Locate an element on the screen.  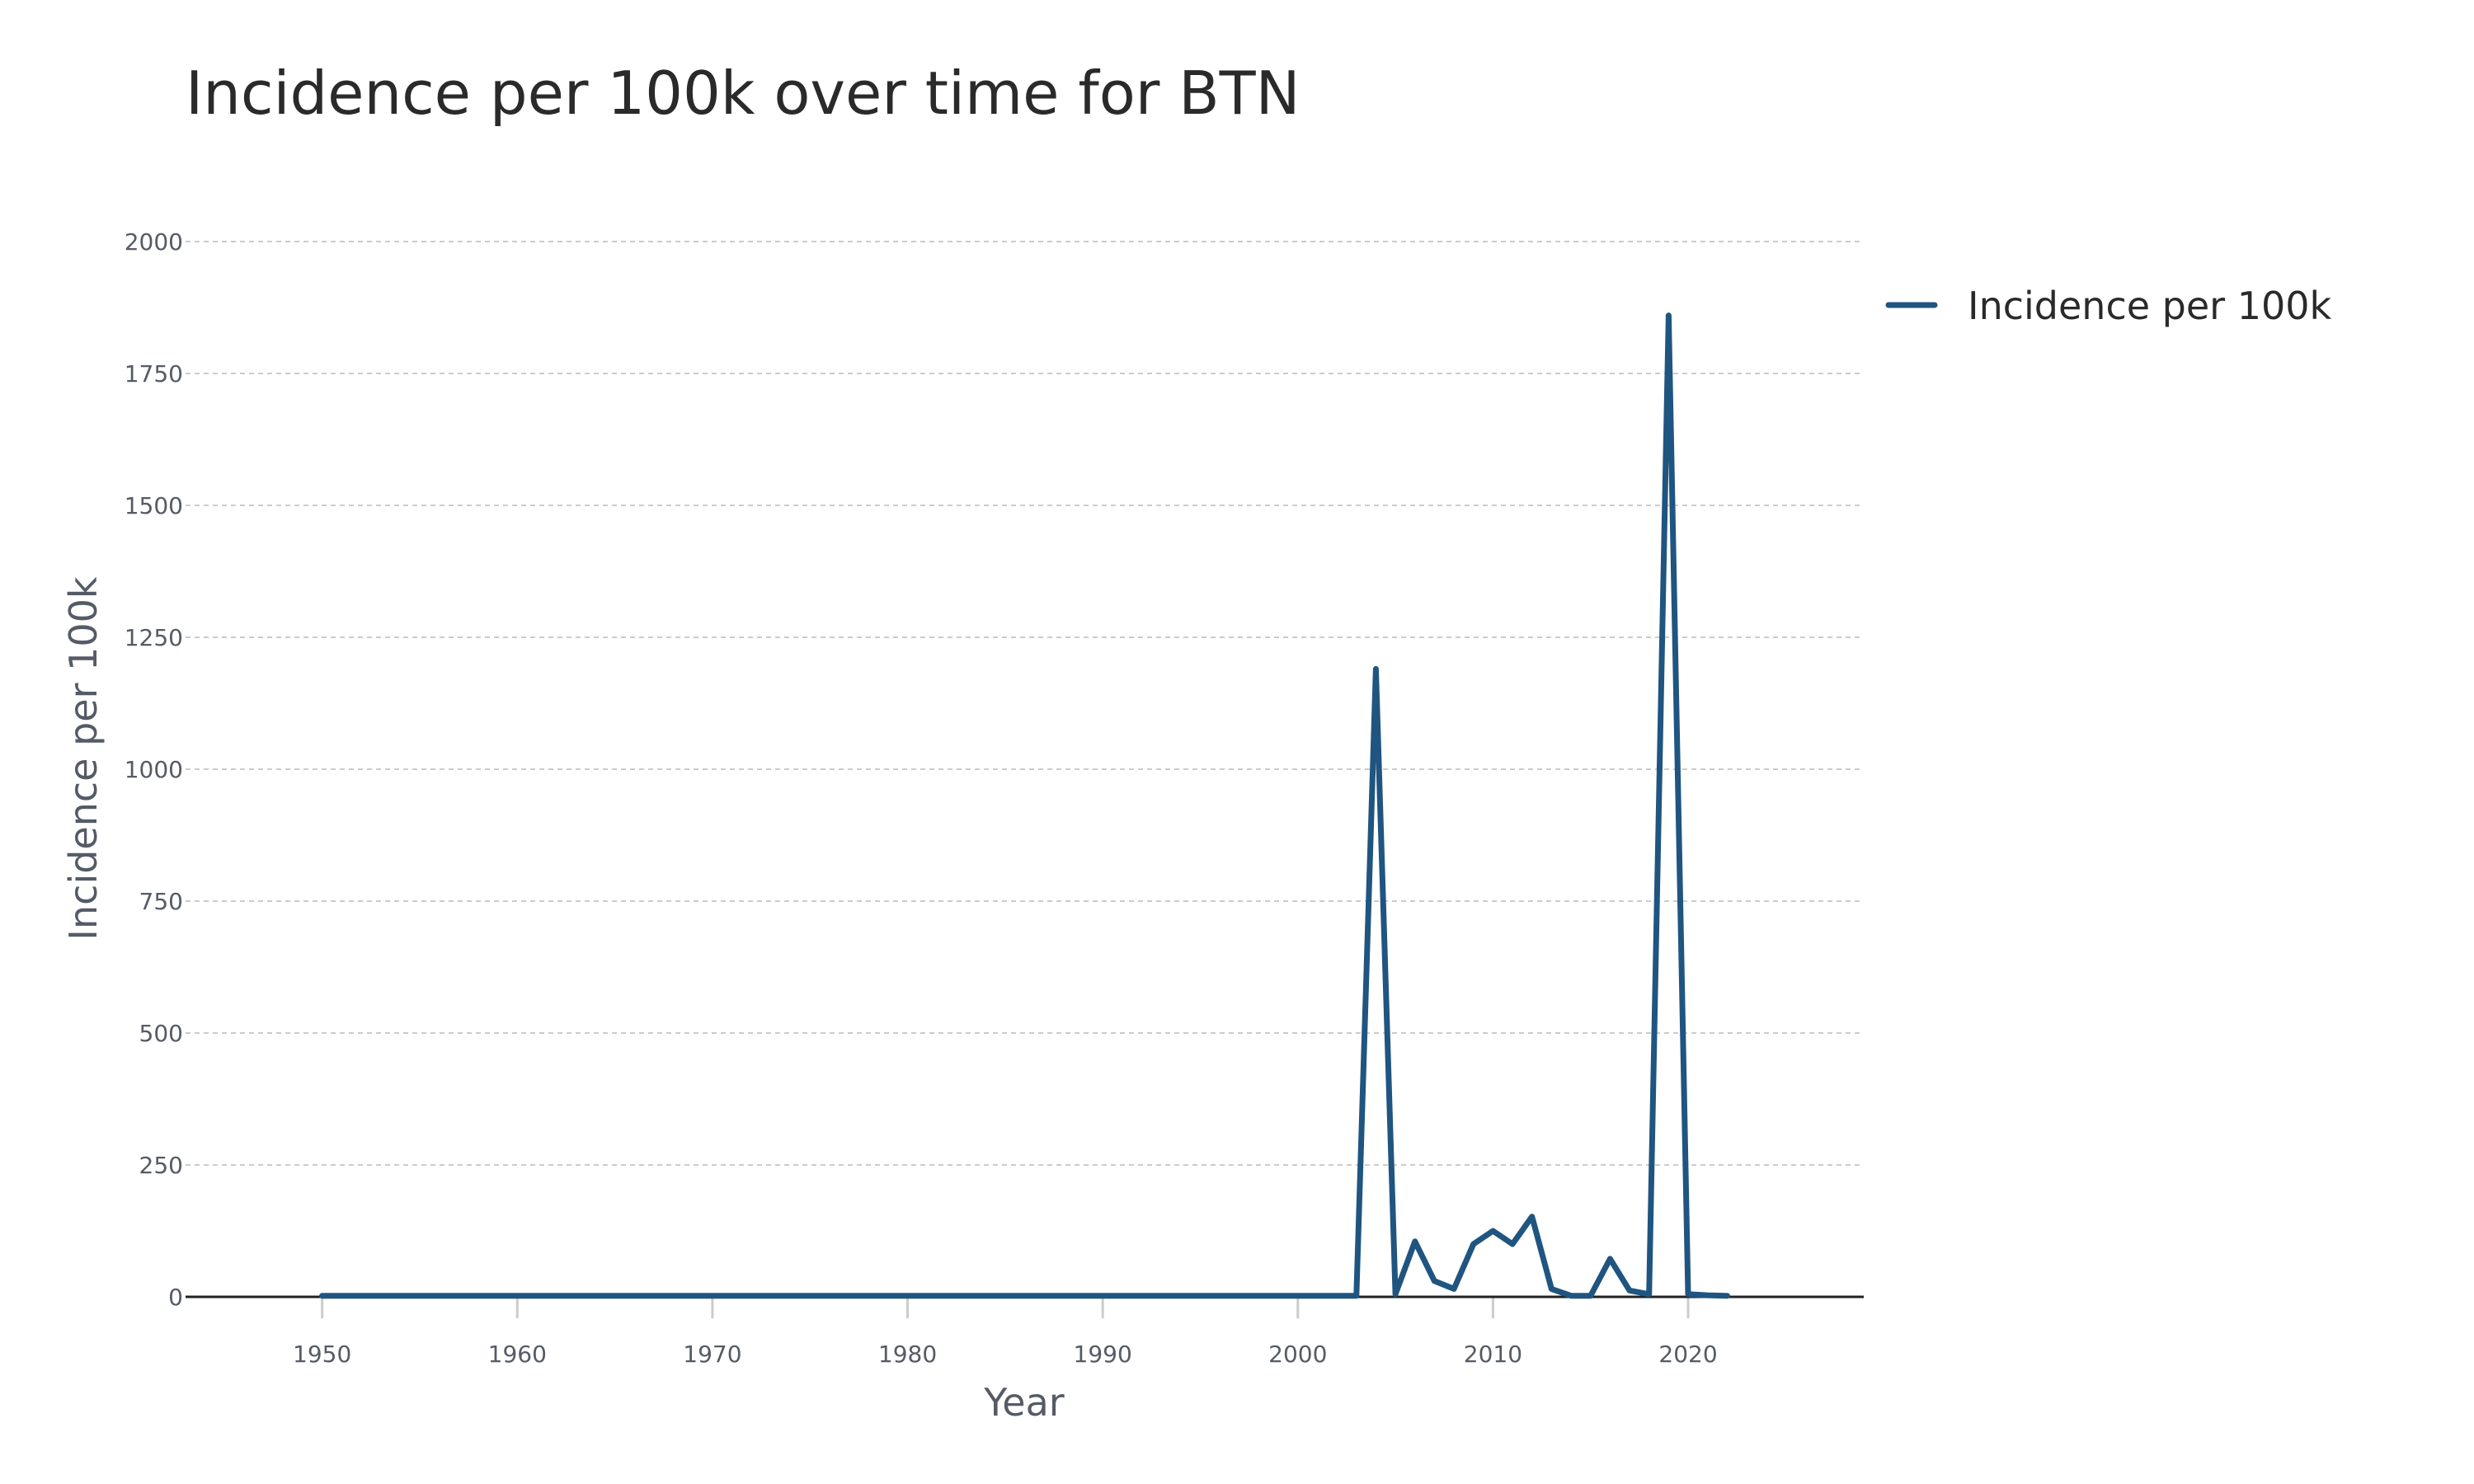
y-axis-title: Incidence per 100k is located at coordinates (83, 758).